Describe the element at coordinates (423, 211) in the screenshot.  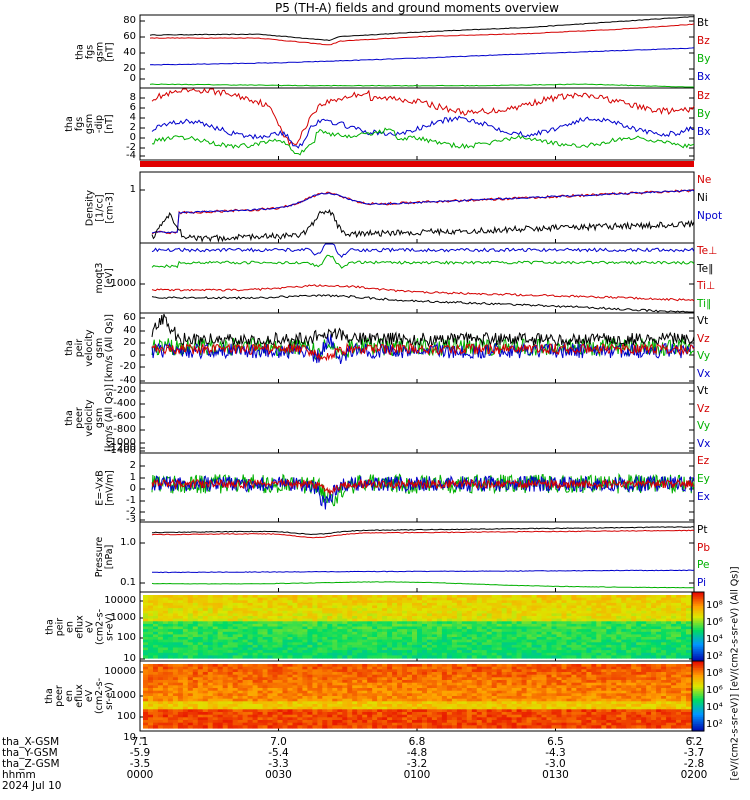
I see `series-line-ne` at that location.